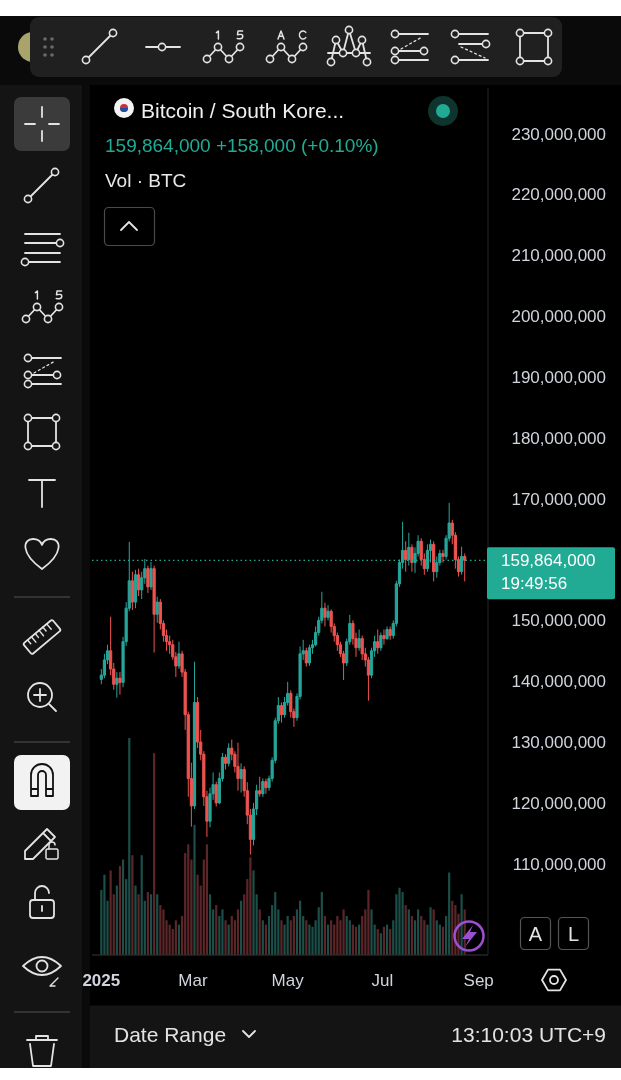 This screenshot has width=621, height=1080. What do you see at coordinates (559, 864) in the screenshot?
I see `y-tick-label: 110,000,000` at bounding box center [559, 864].